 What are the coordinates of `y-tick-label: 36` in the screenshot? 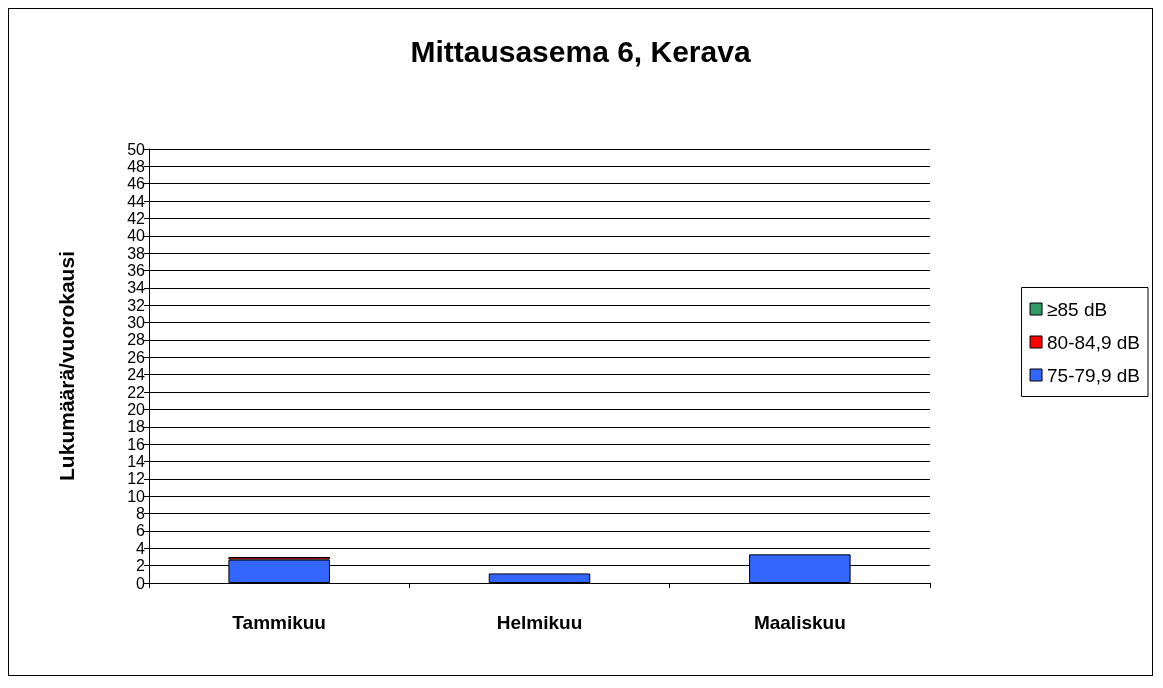 It's located at (136, 271).